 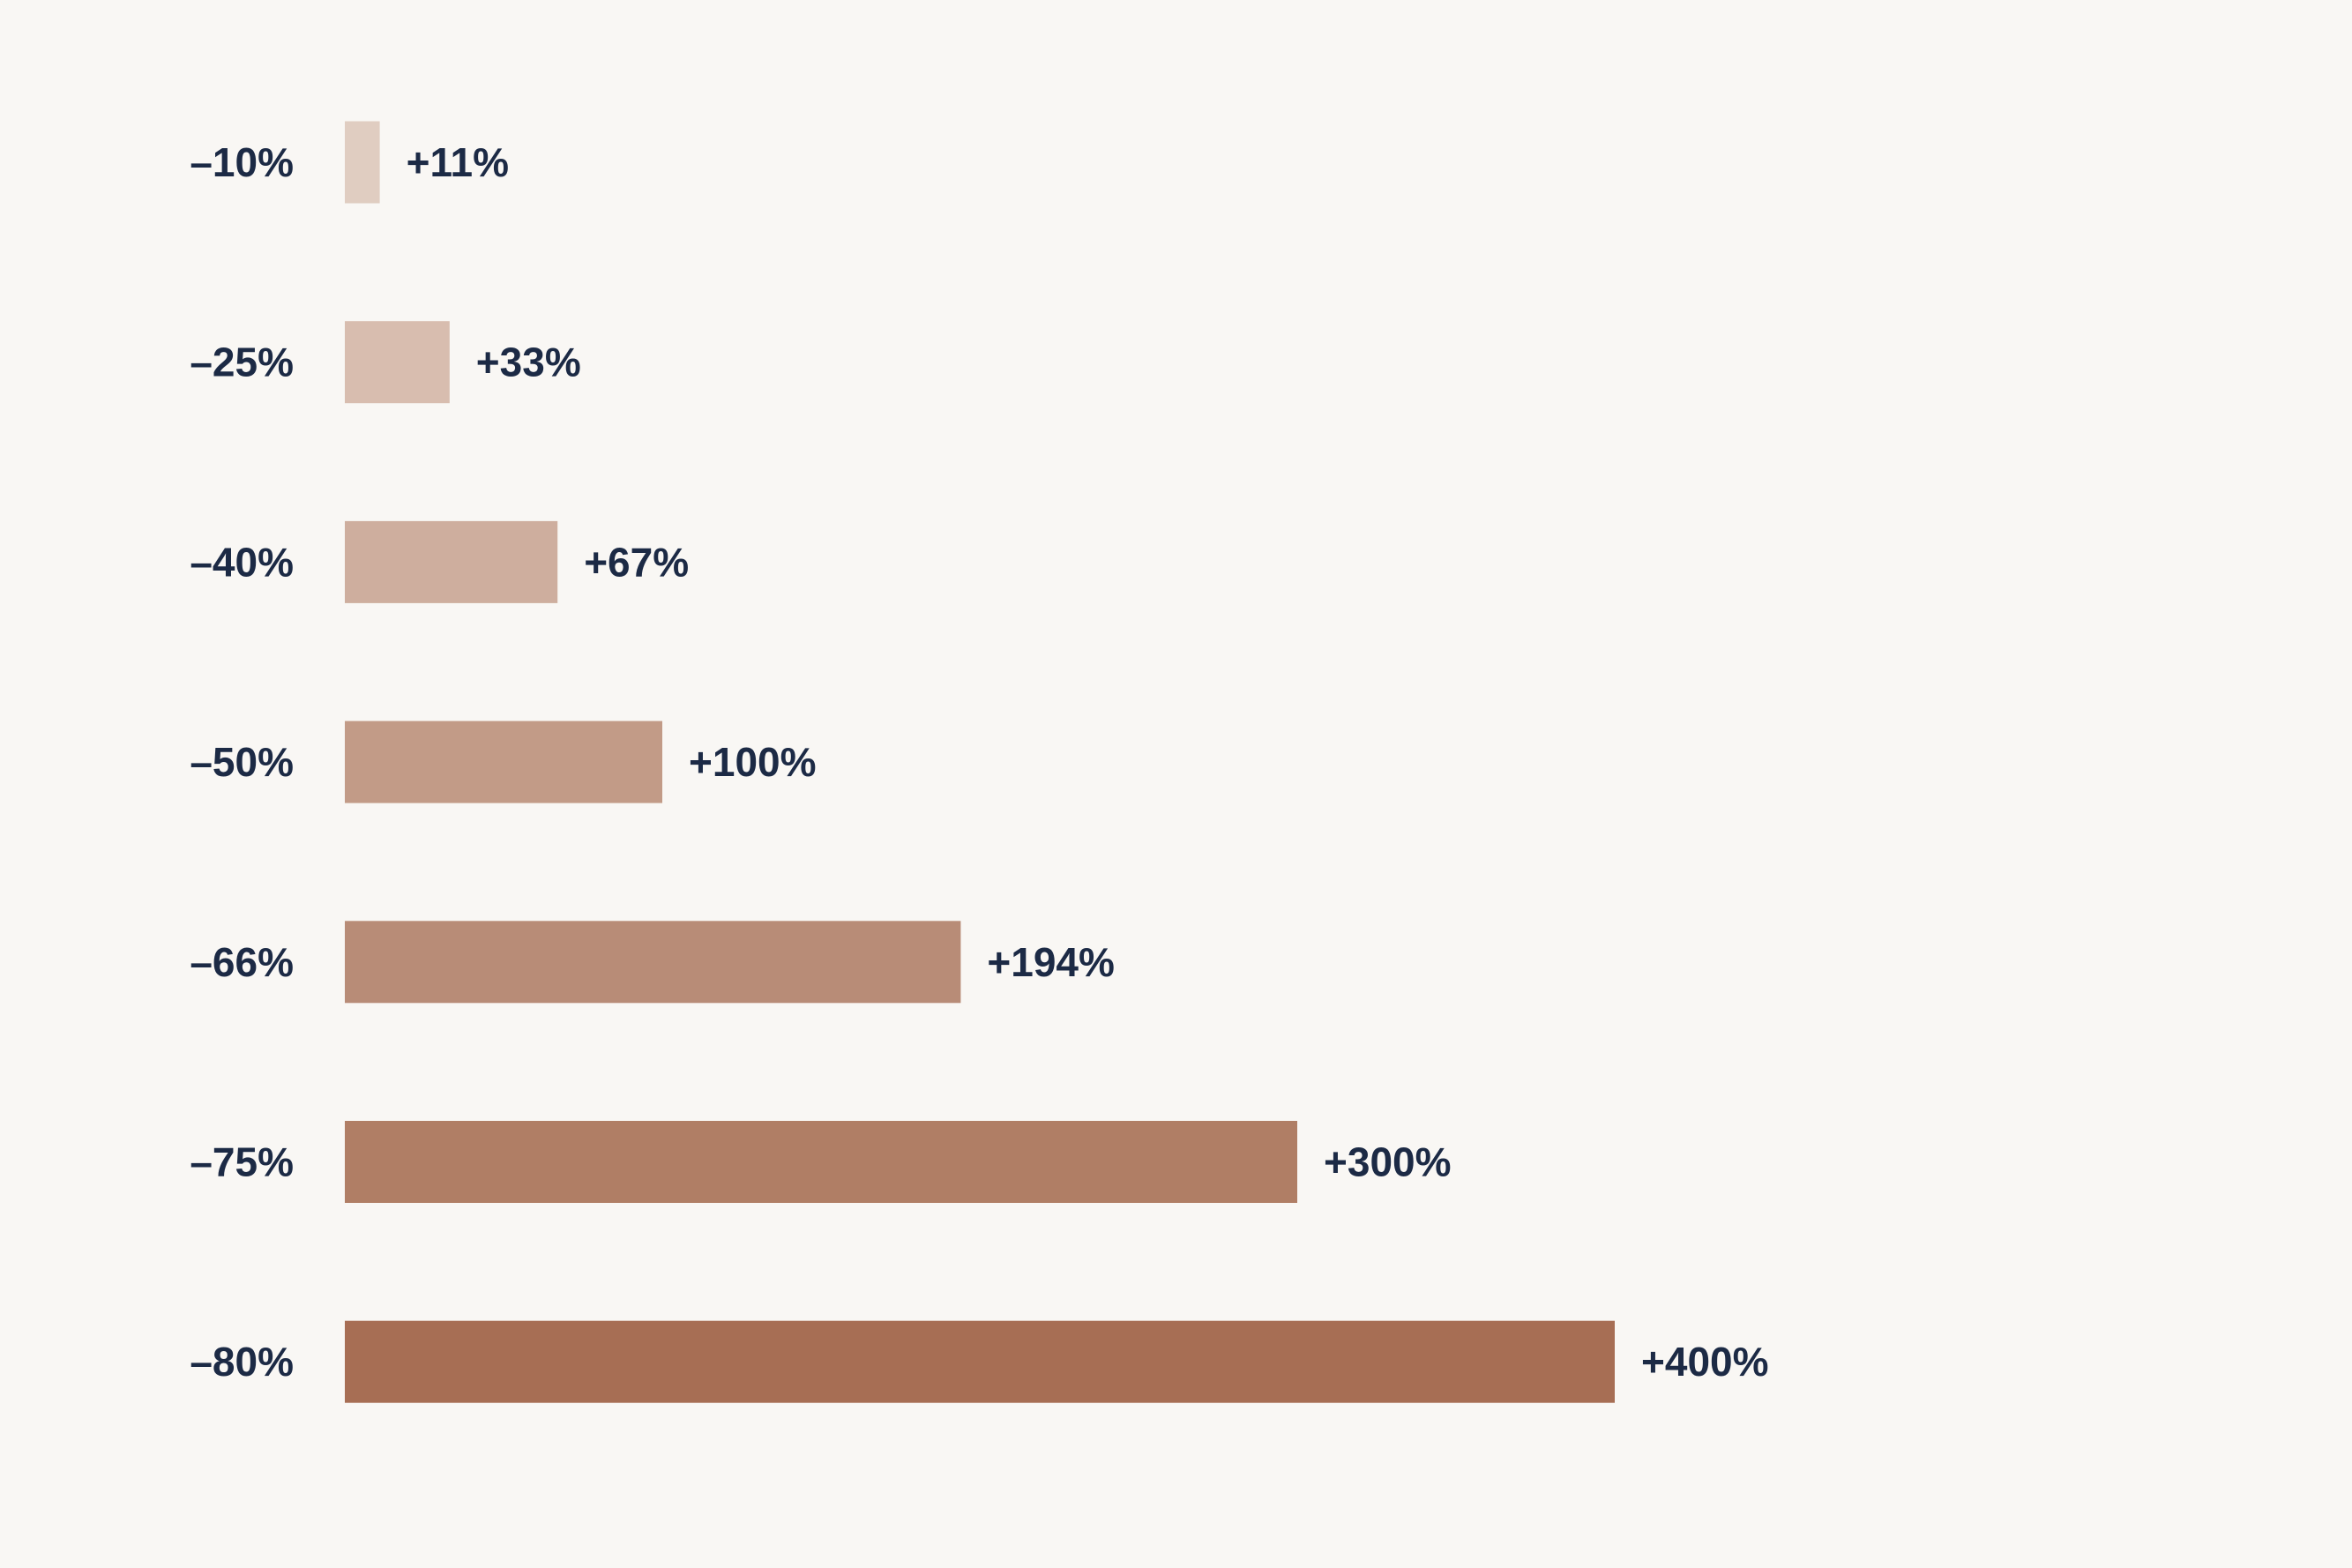 I want to click on category-label: –80%, so click(x=242, y=1362).